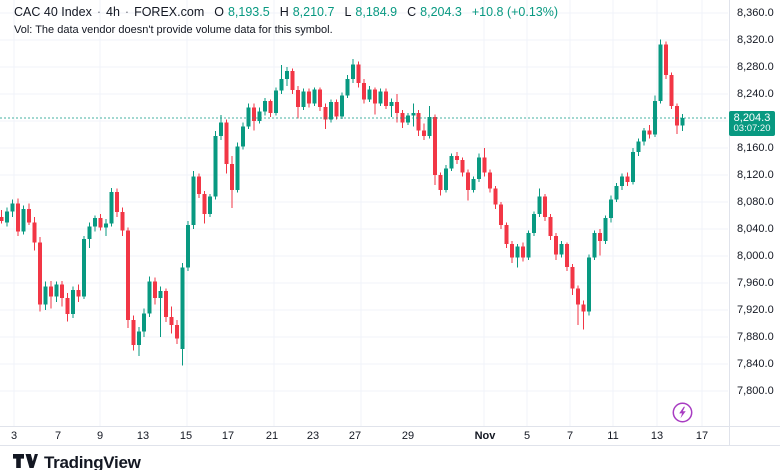 The height and width of the screenshot is (470, 780). What do you see at coordinates (169, 12) in the screenshot?
I see `exchange-label: FOREX.com` at bounding box center [169, 12].